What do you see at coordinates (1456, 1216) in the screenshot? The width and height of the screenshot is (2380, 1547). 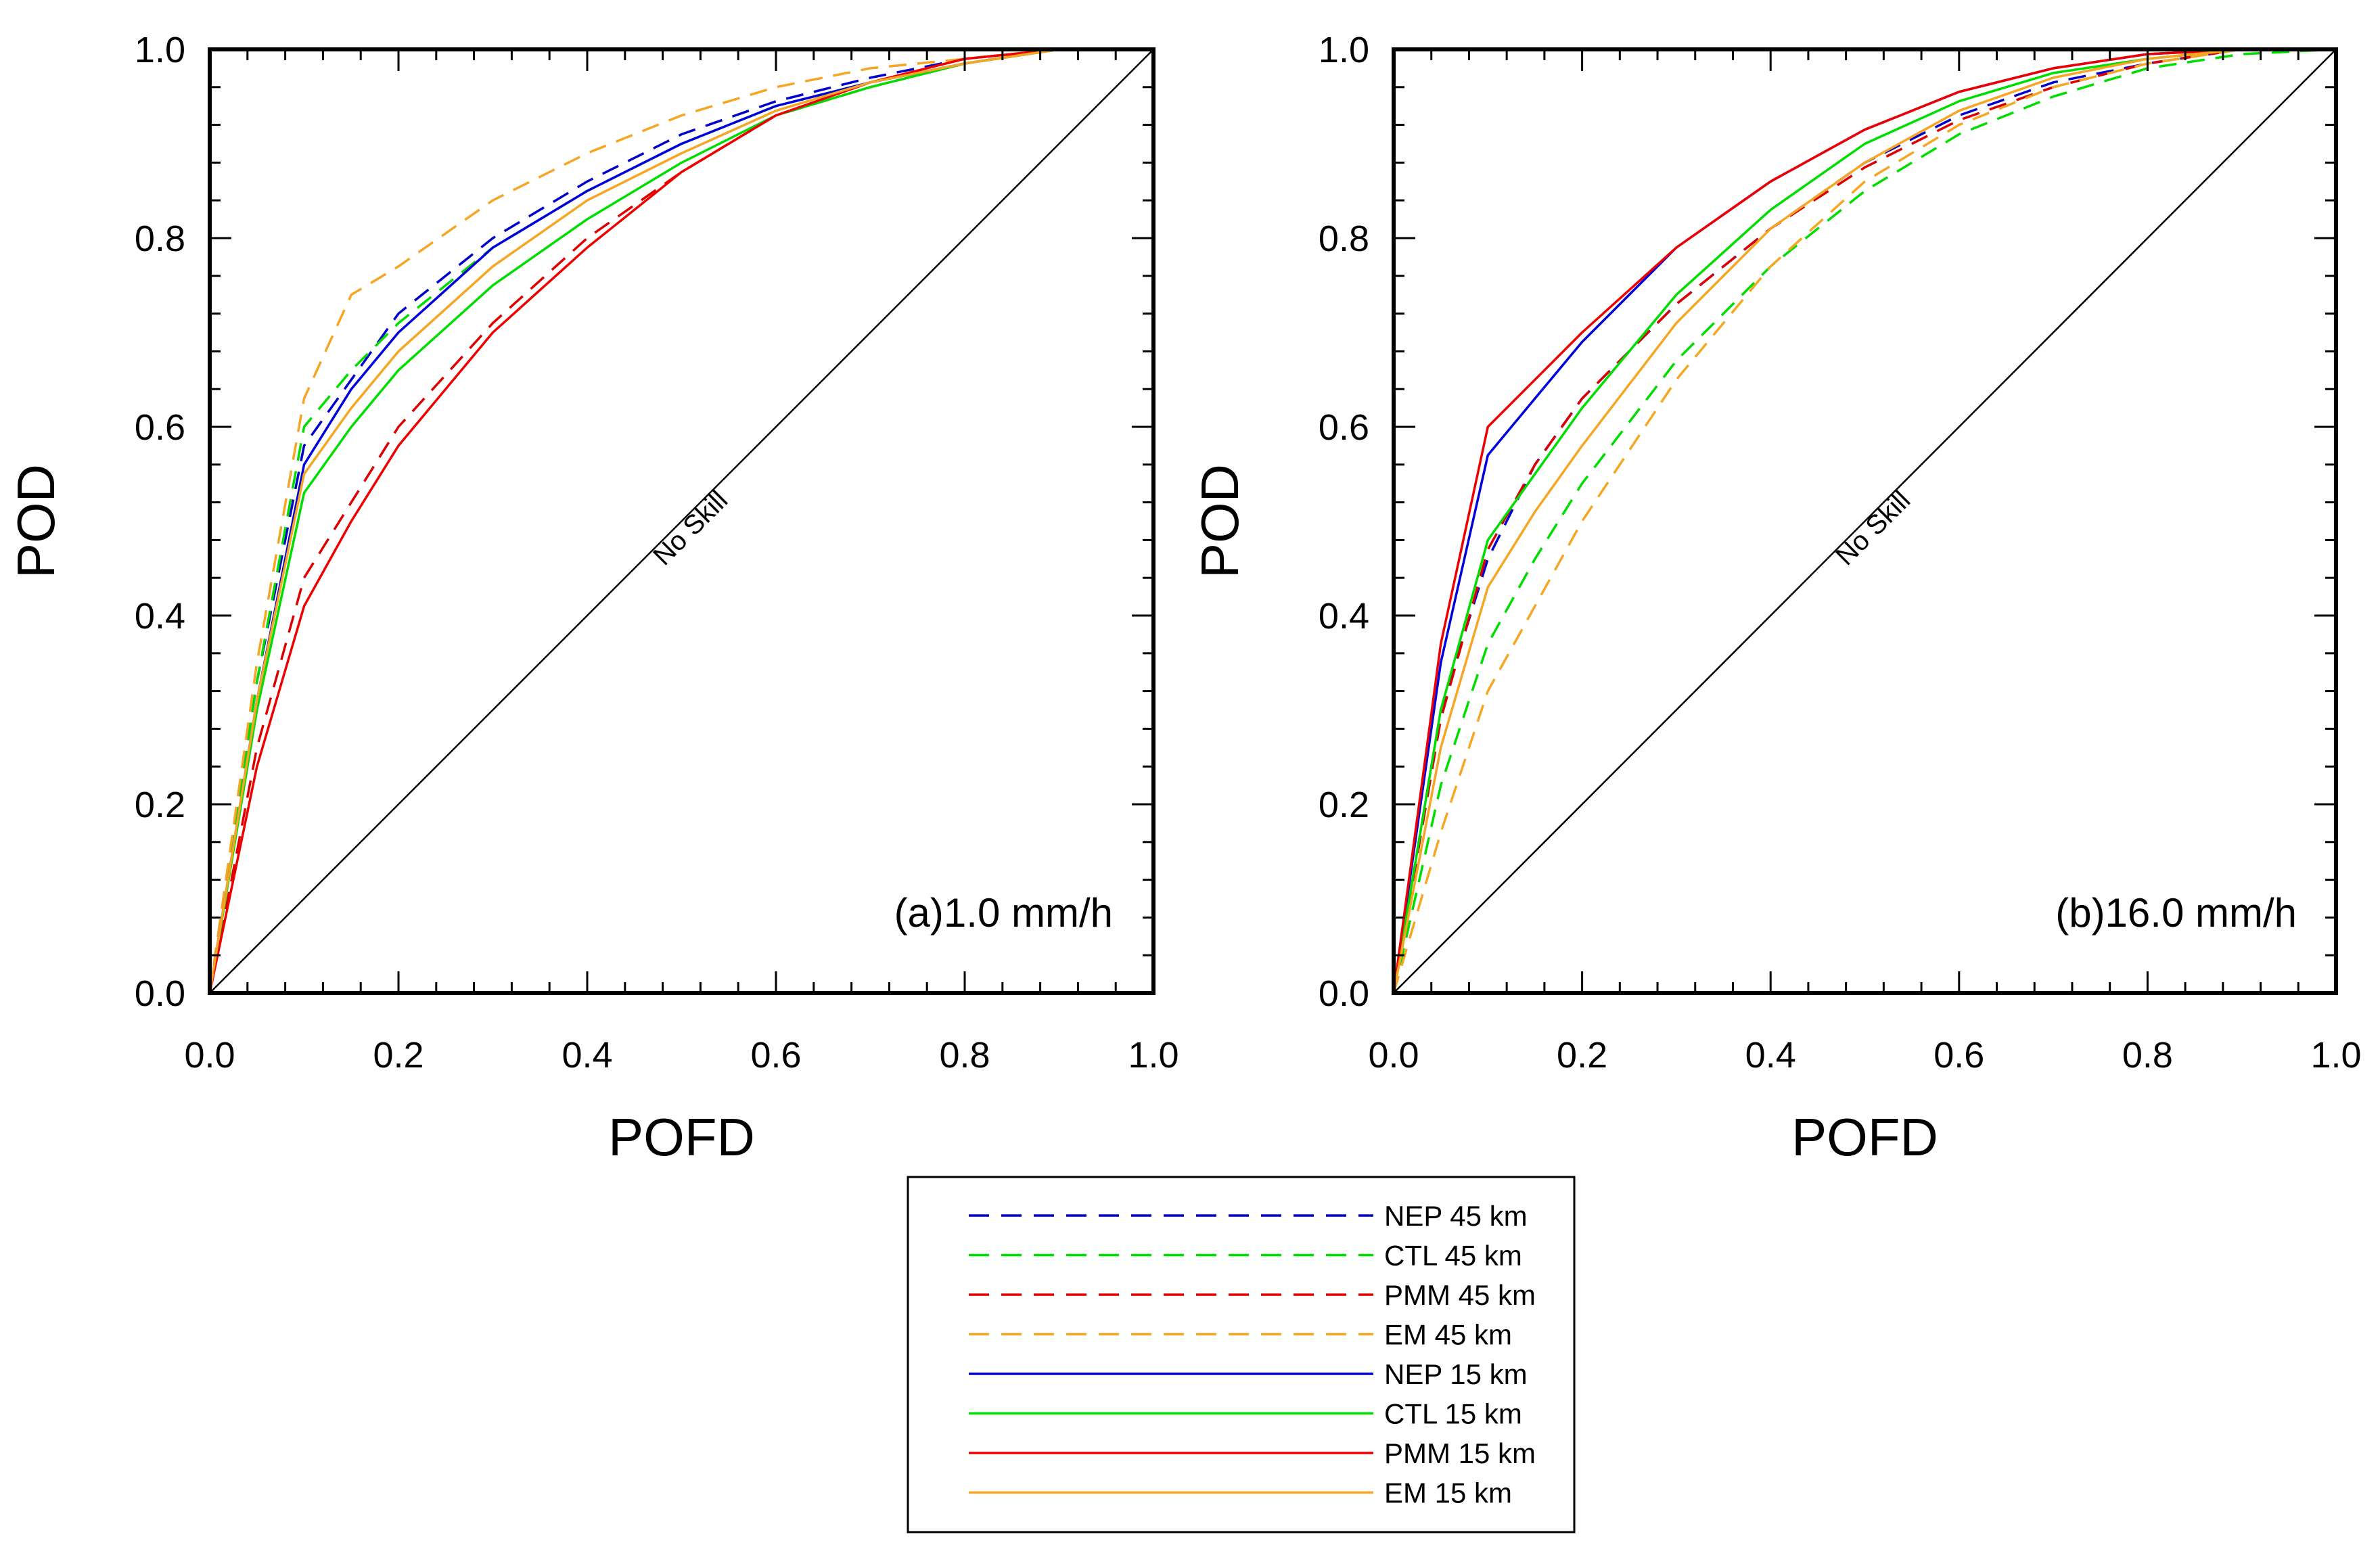 I see `legend-label: NEP 45 km` at bounding box center [1456, 1216].